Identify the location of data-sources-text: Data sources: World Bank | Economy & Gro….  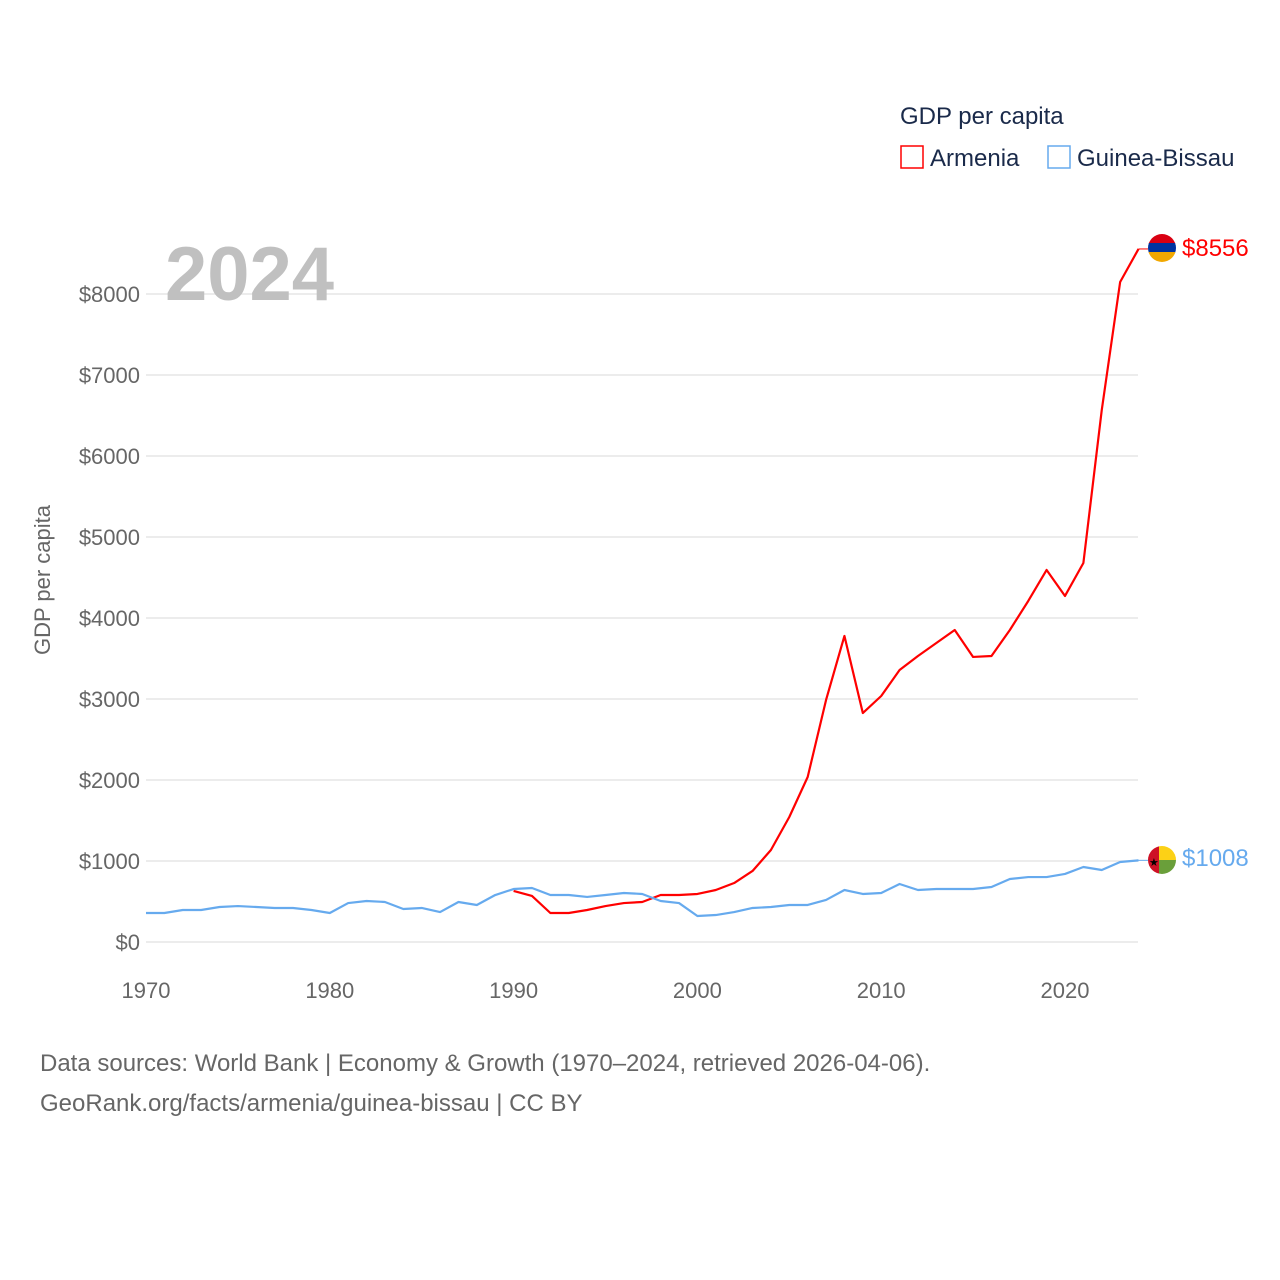
(485, 1063).